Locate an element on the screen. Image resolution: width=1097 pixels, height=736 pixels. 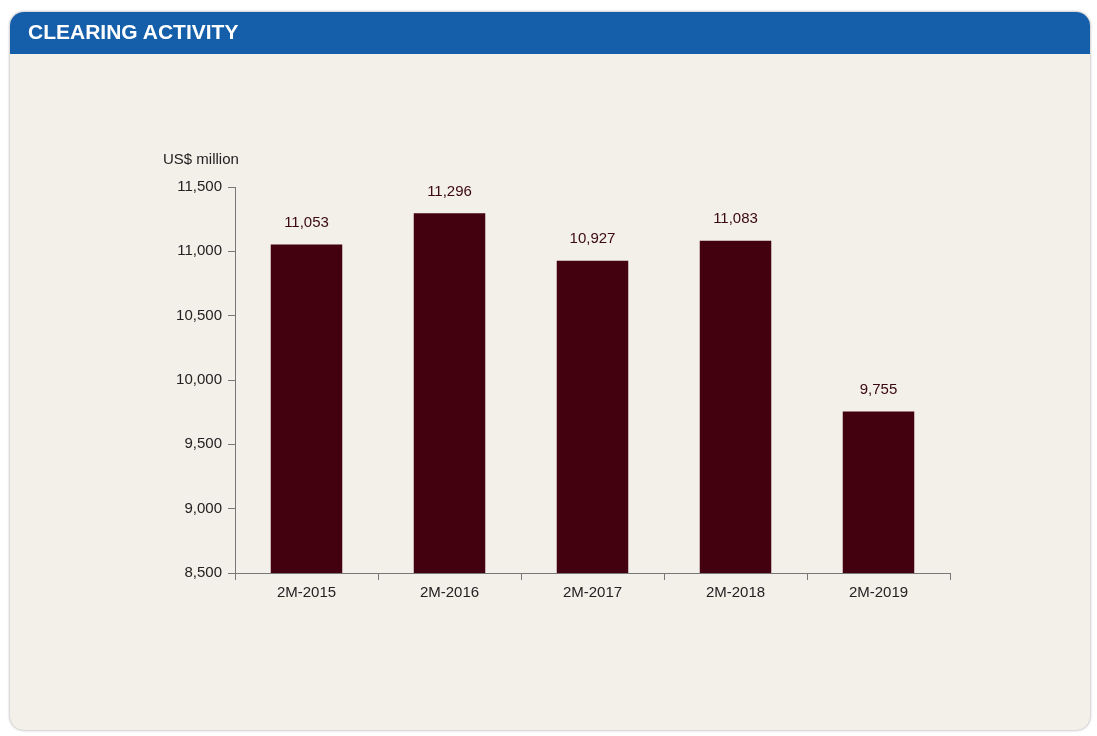
x-tick-label: 2M-2016 is located at coordinates (449, 592).